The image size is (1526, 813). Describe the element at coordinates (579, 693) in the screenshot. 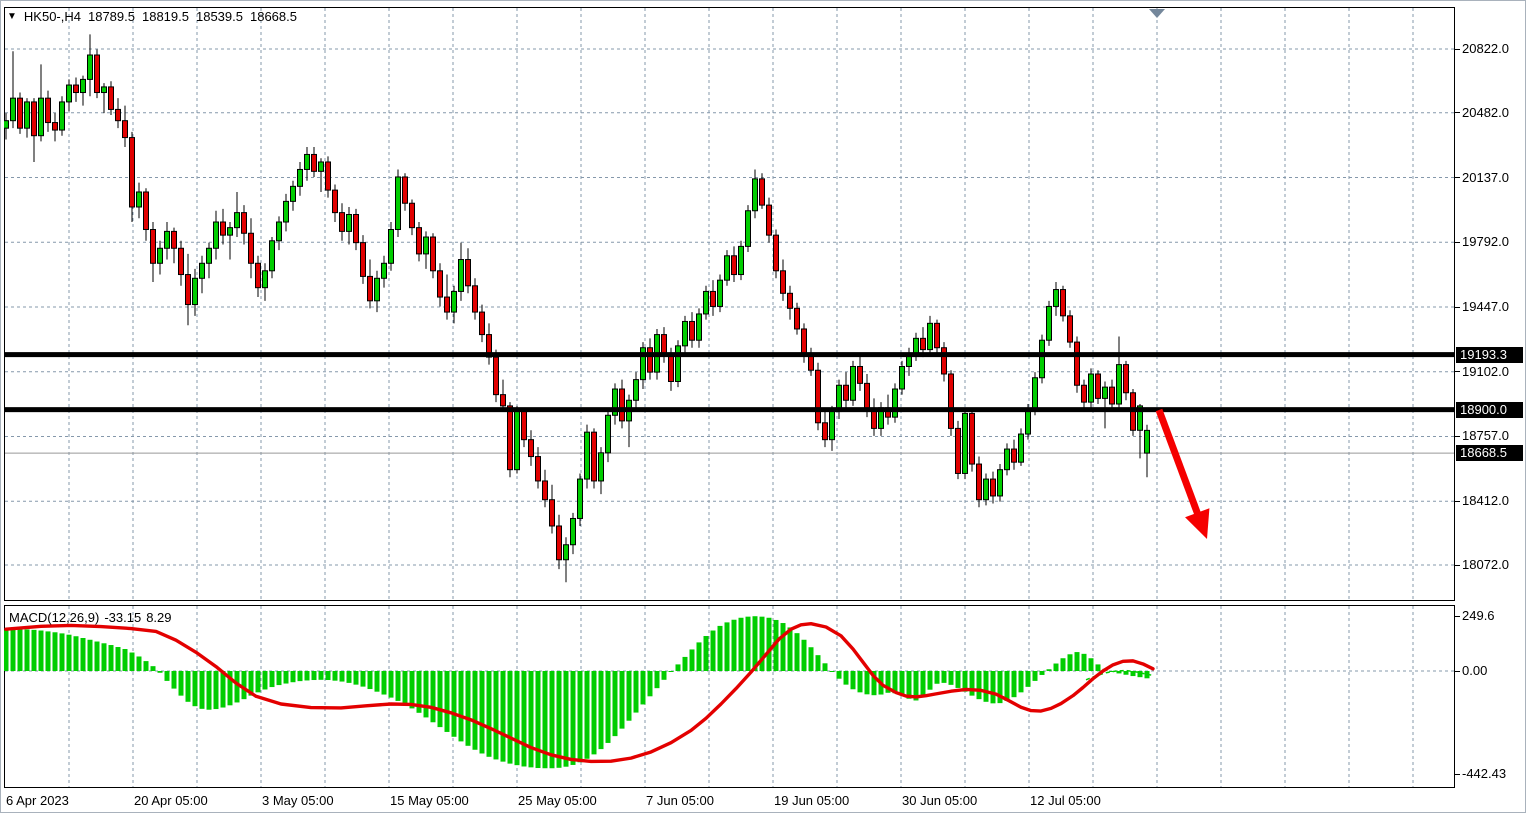

I see `macd-signal-line` at that location.